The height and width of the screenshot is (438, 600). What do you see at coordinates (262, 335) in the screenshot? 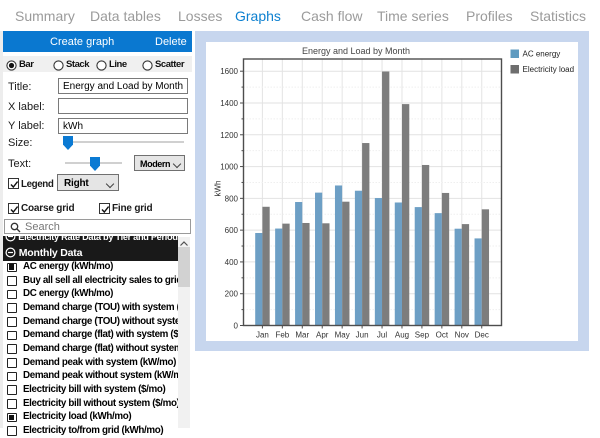
I see `svg-text: Jan` at bounding box center [262, 335].